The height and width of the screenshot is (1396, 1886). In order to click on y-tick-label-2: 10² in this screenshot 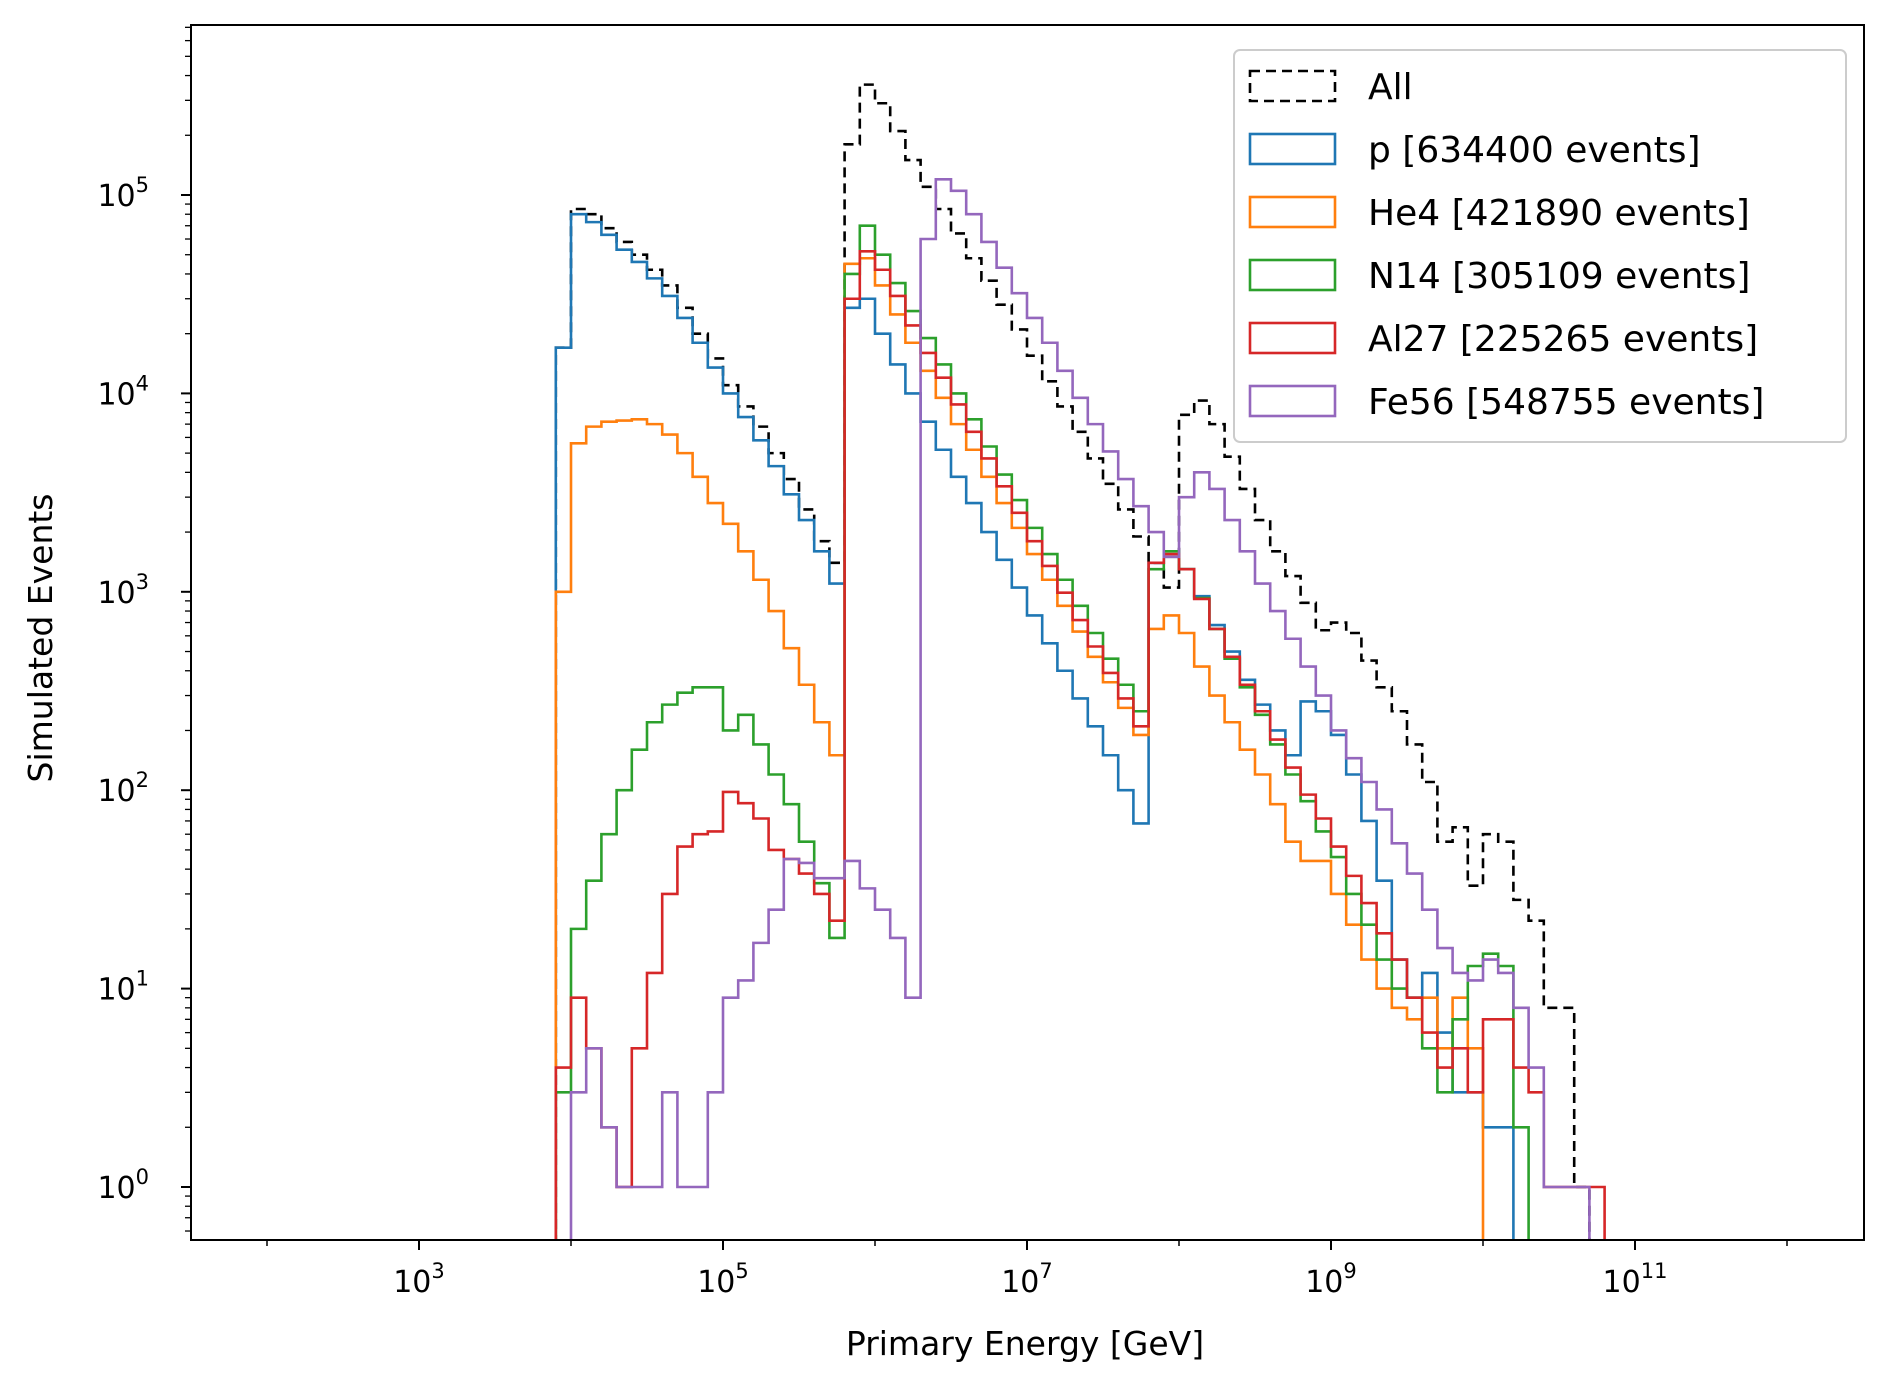, I will do `click(123, 788)`.